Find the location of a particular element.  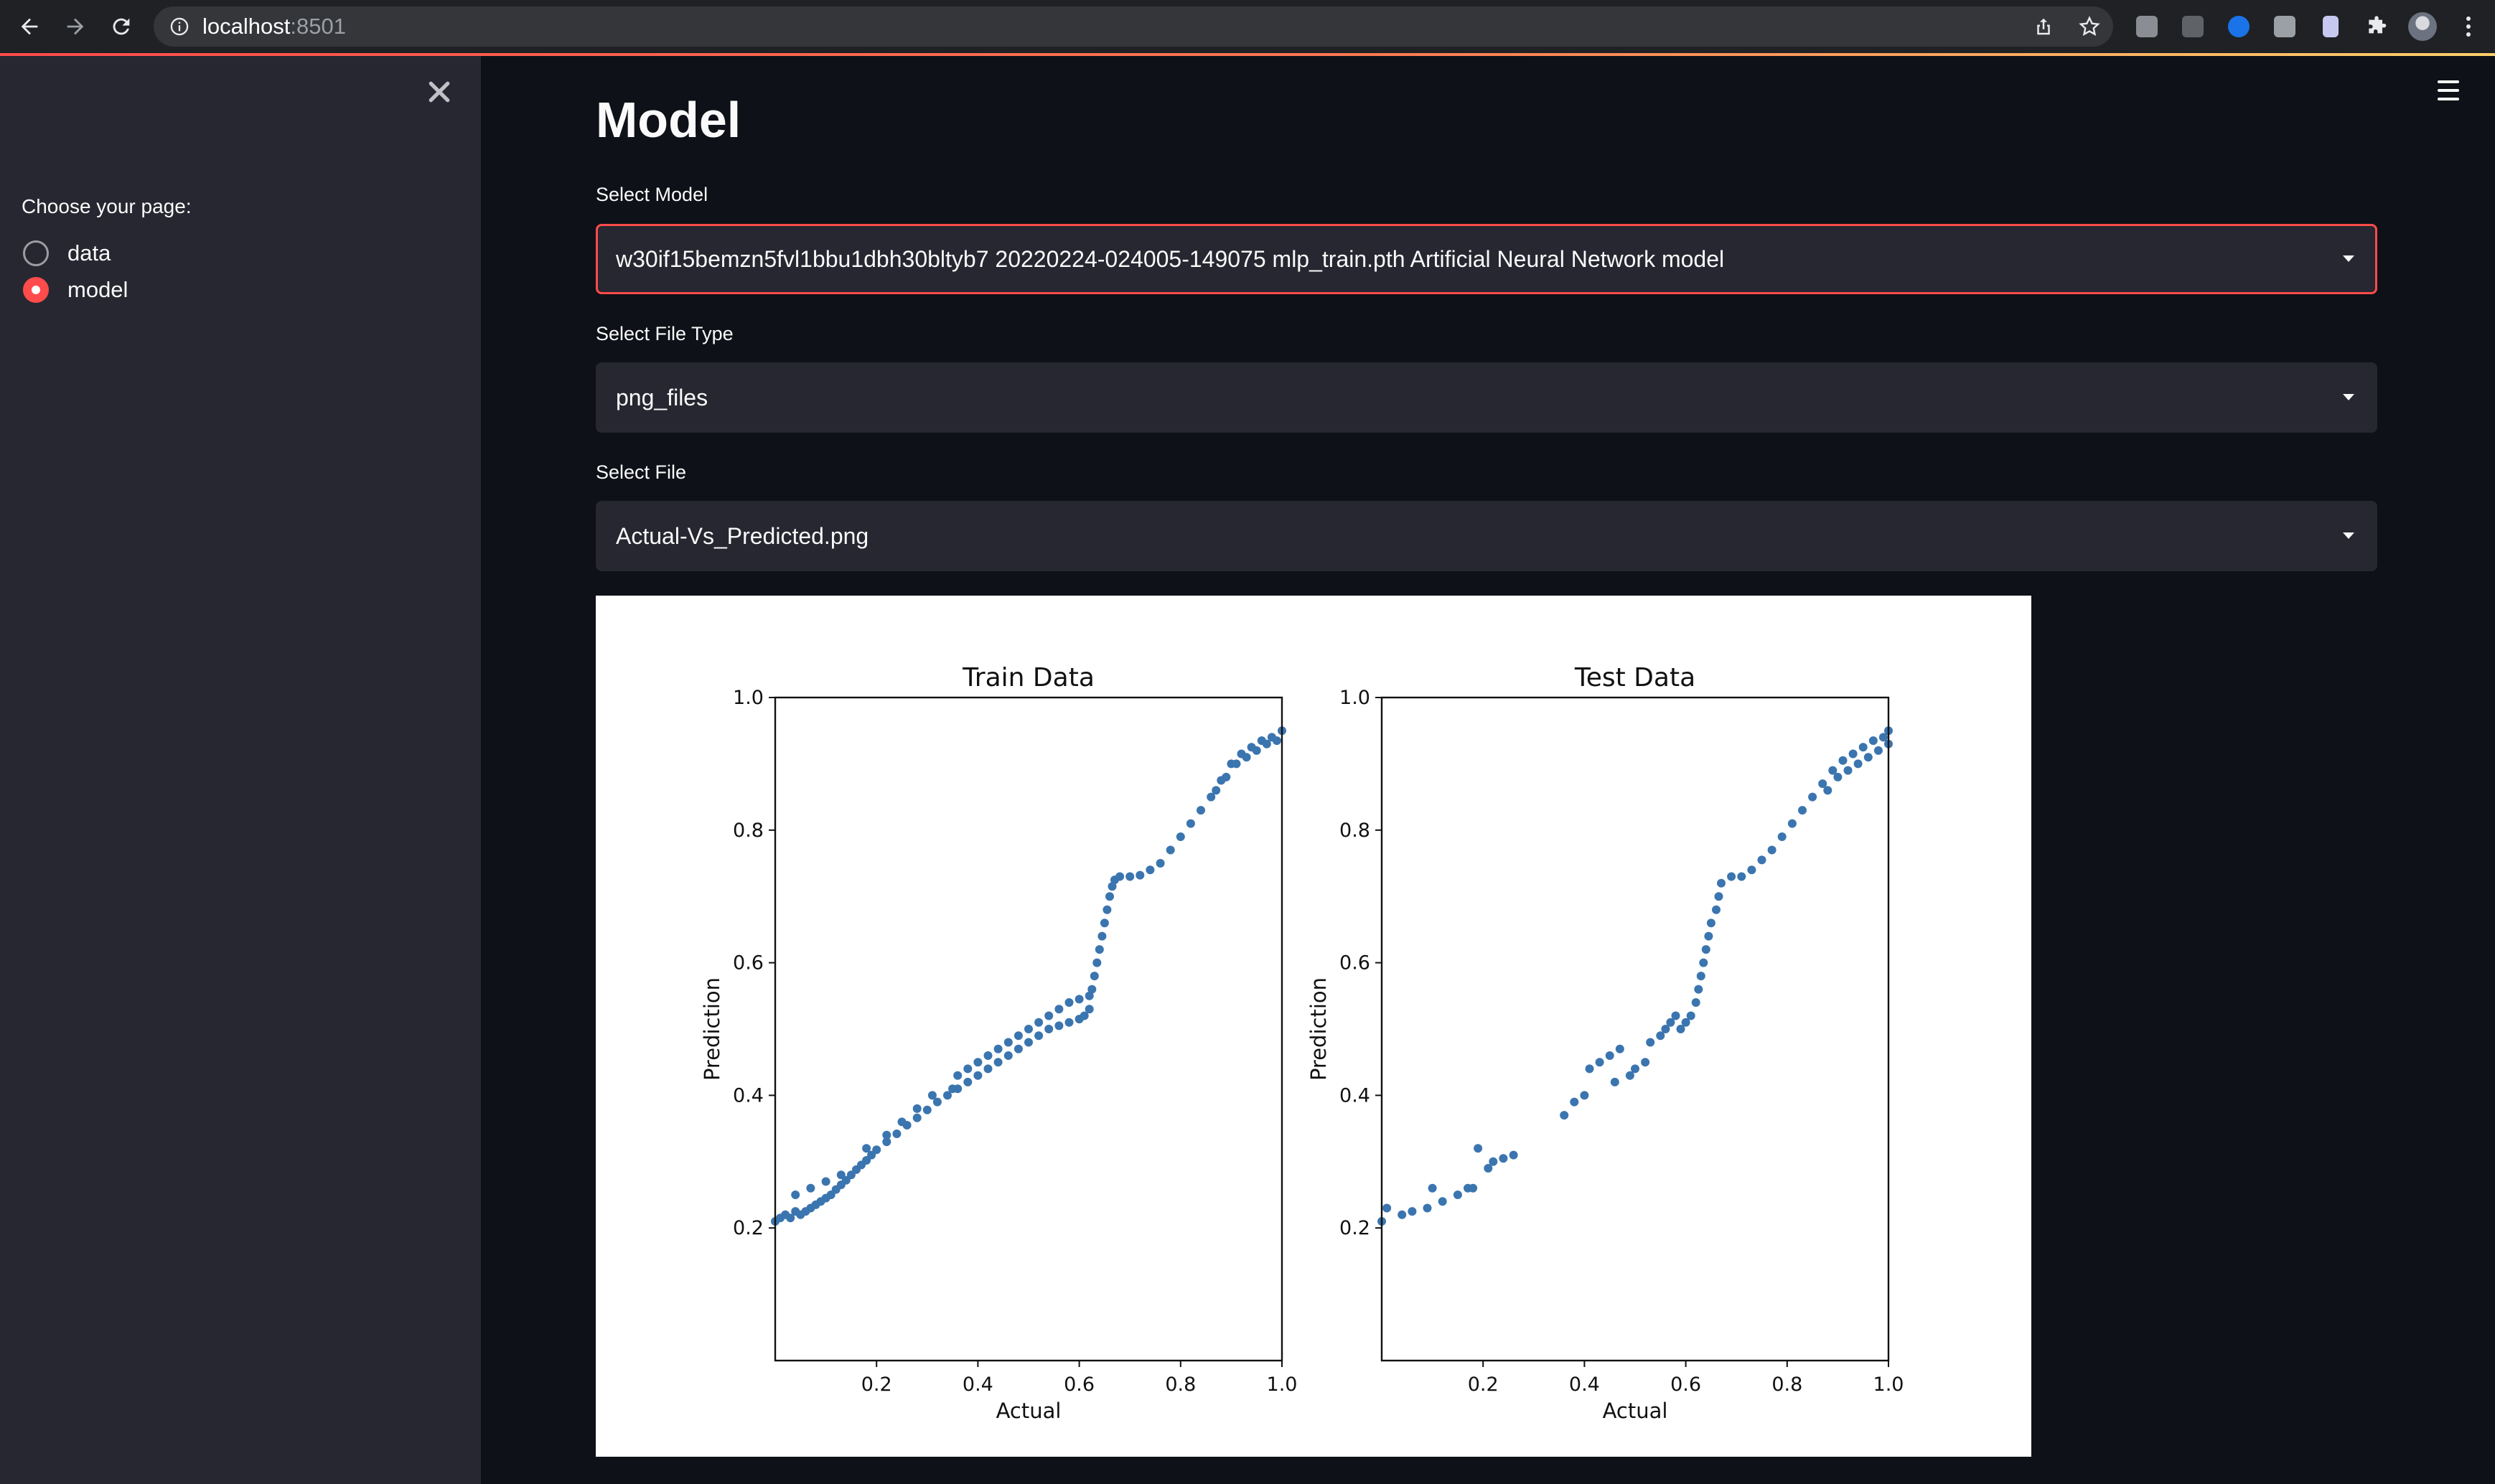

info-icon is located at coordinates (179, 27).